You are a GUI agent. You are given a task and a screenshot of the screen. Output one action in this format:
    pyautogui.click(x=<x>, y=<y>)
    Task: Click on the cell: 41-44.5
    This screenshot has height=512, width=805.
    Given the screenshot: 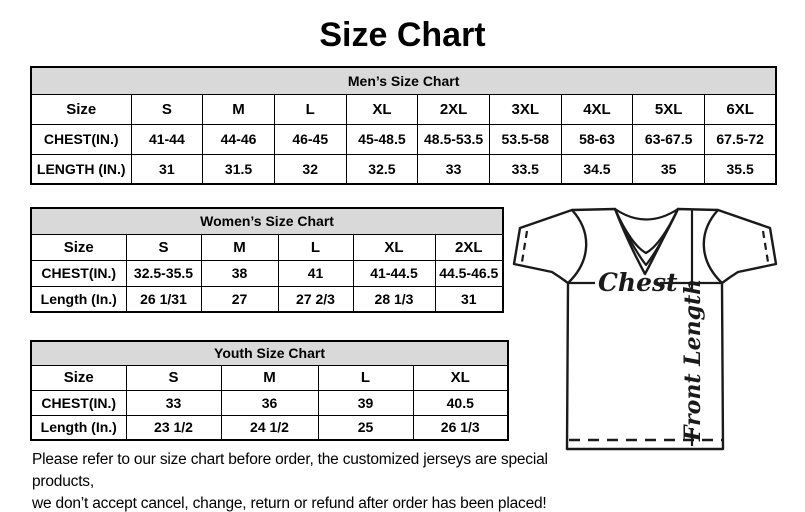 What is the action you would take?
    pyautogui.click(x=394, y=273)
    